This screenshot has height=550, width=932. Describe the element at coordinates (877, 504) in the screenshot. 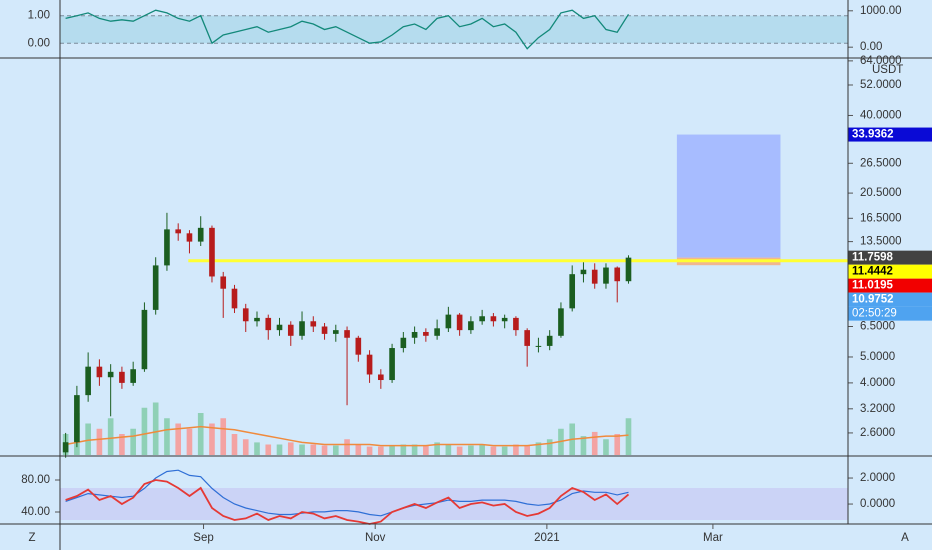

I see `y2-tick-label: 0.0000` at that location.